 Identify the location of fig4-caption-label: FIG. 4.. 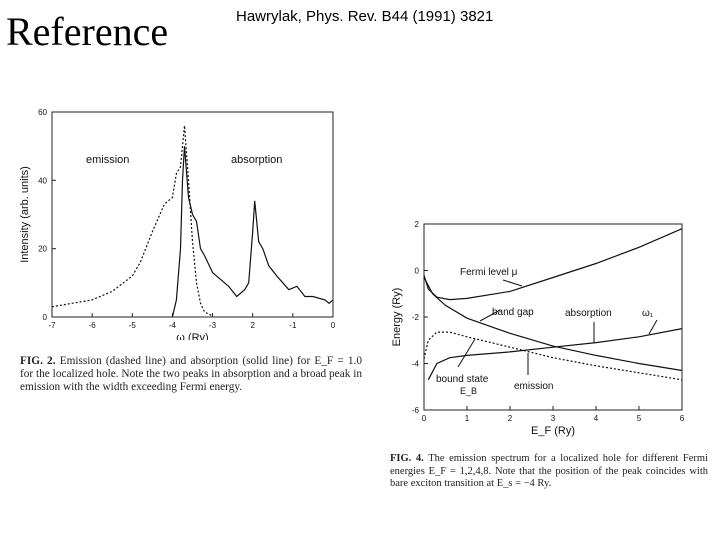
(407, 458).